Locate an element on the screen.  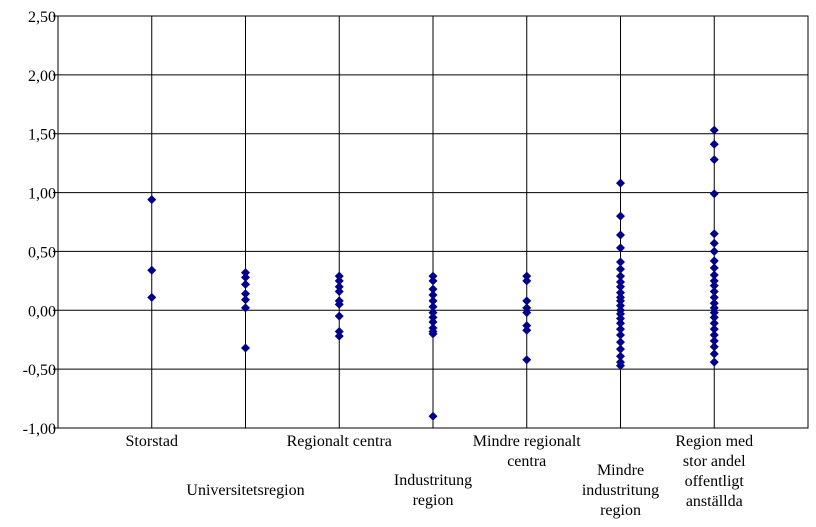
y-tick-label: 2,00 is located at coordinates (42, 76).